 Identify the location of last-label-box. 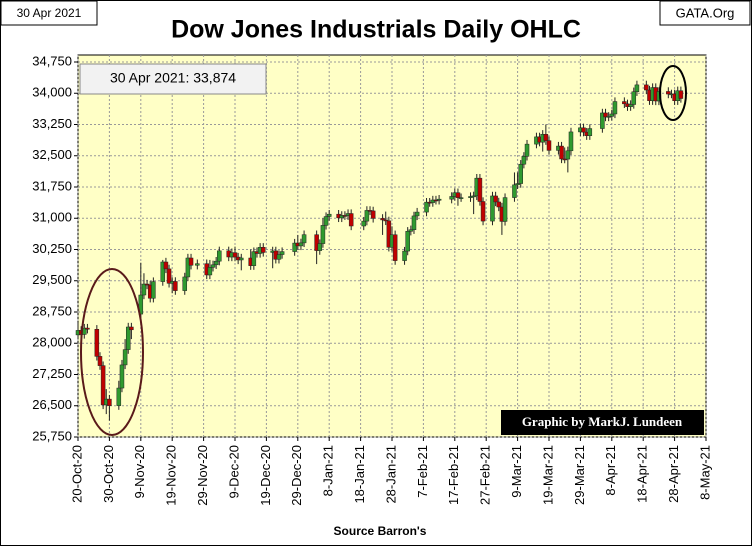
(173, 79).